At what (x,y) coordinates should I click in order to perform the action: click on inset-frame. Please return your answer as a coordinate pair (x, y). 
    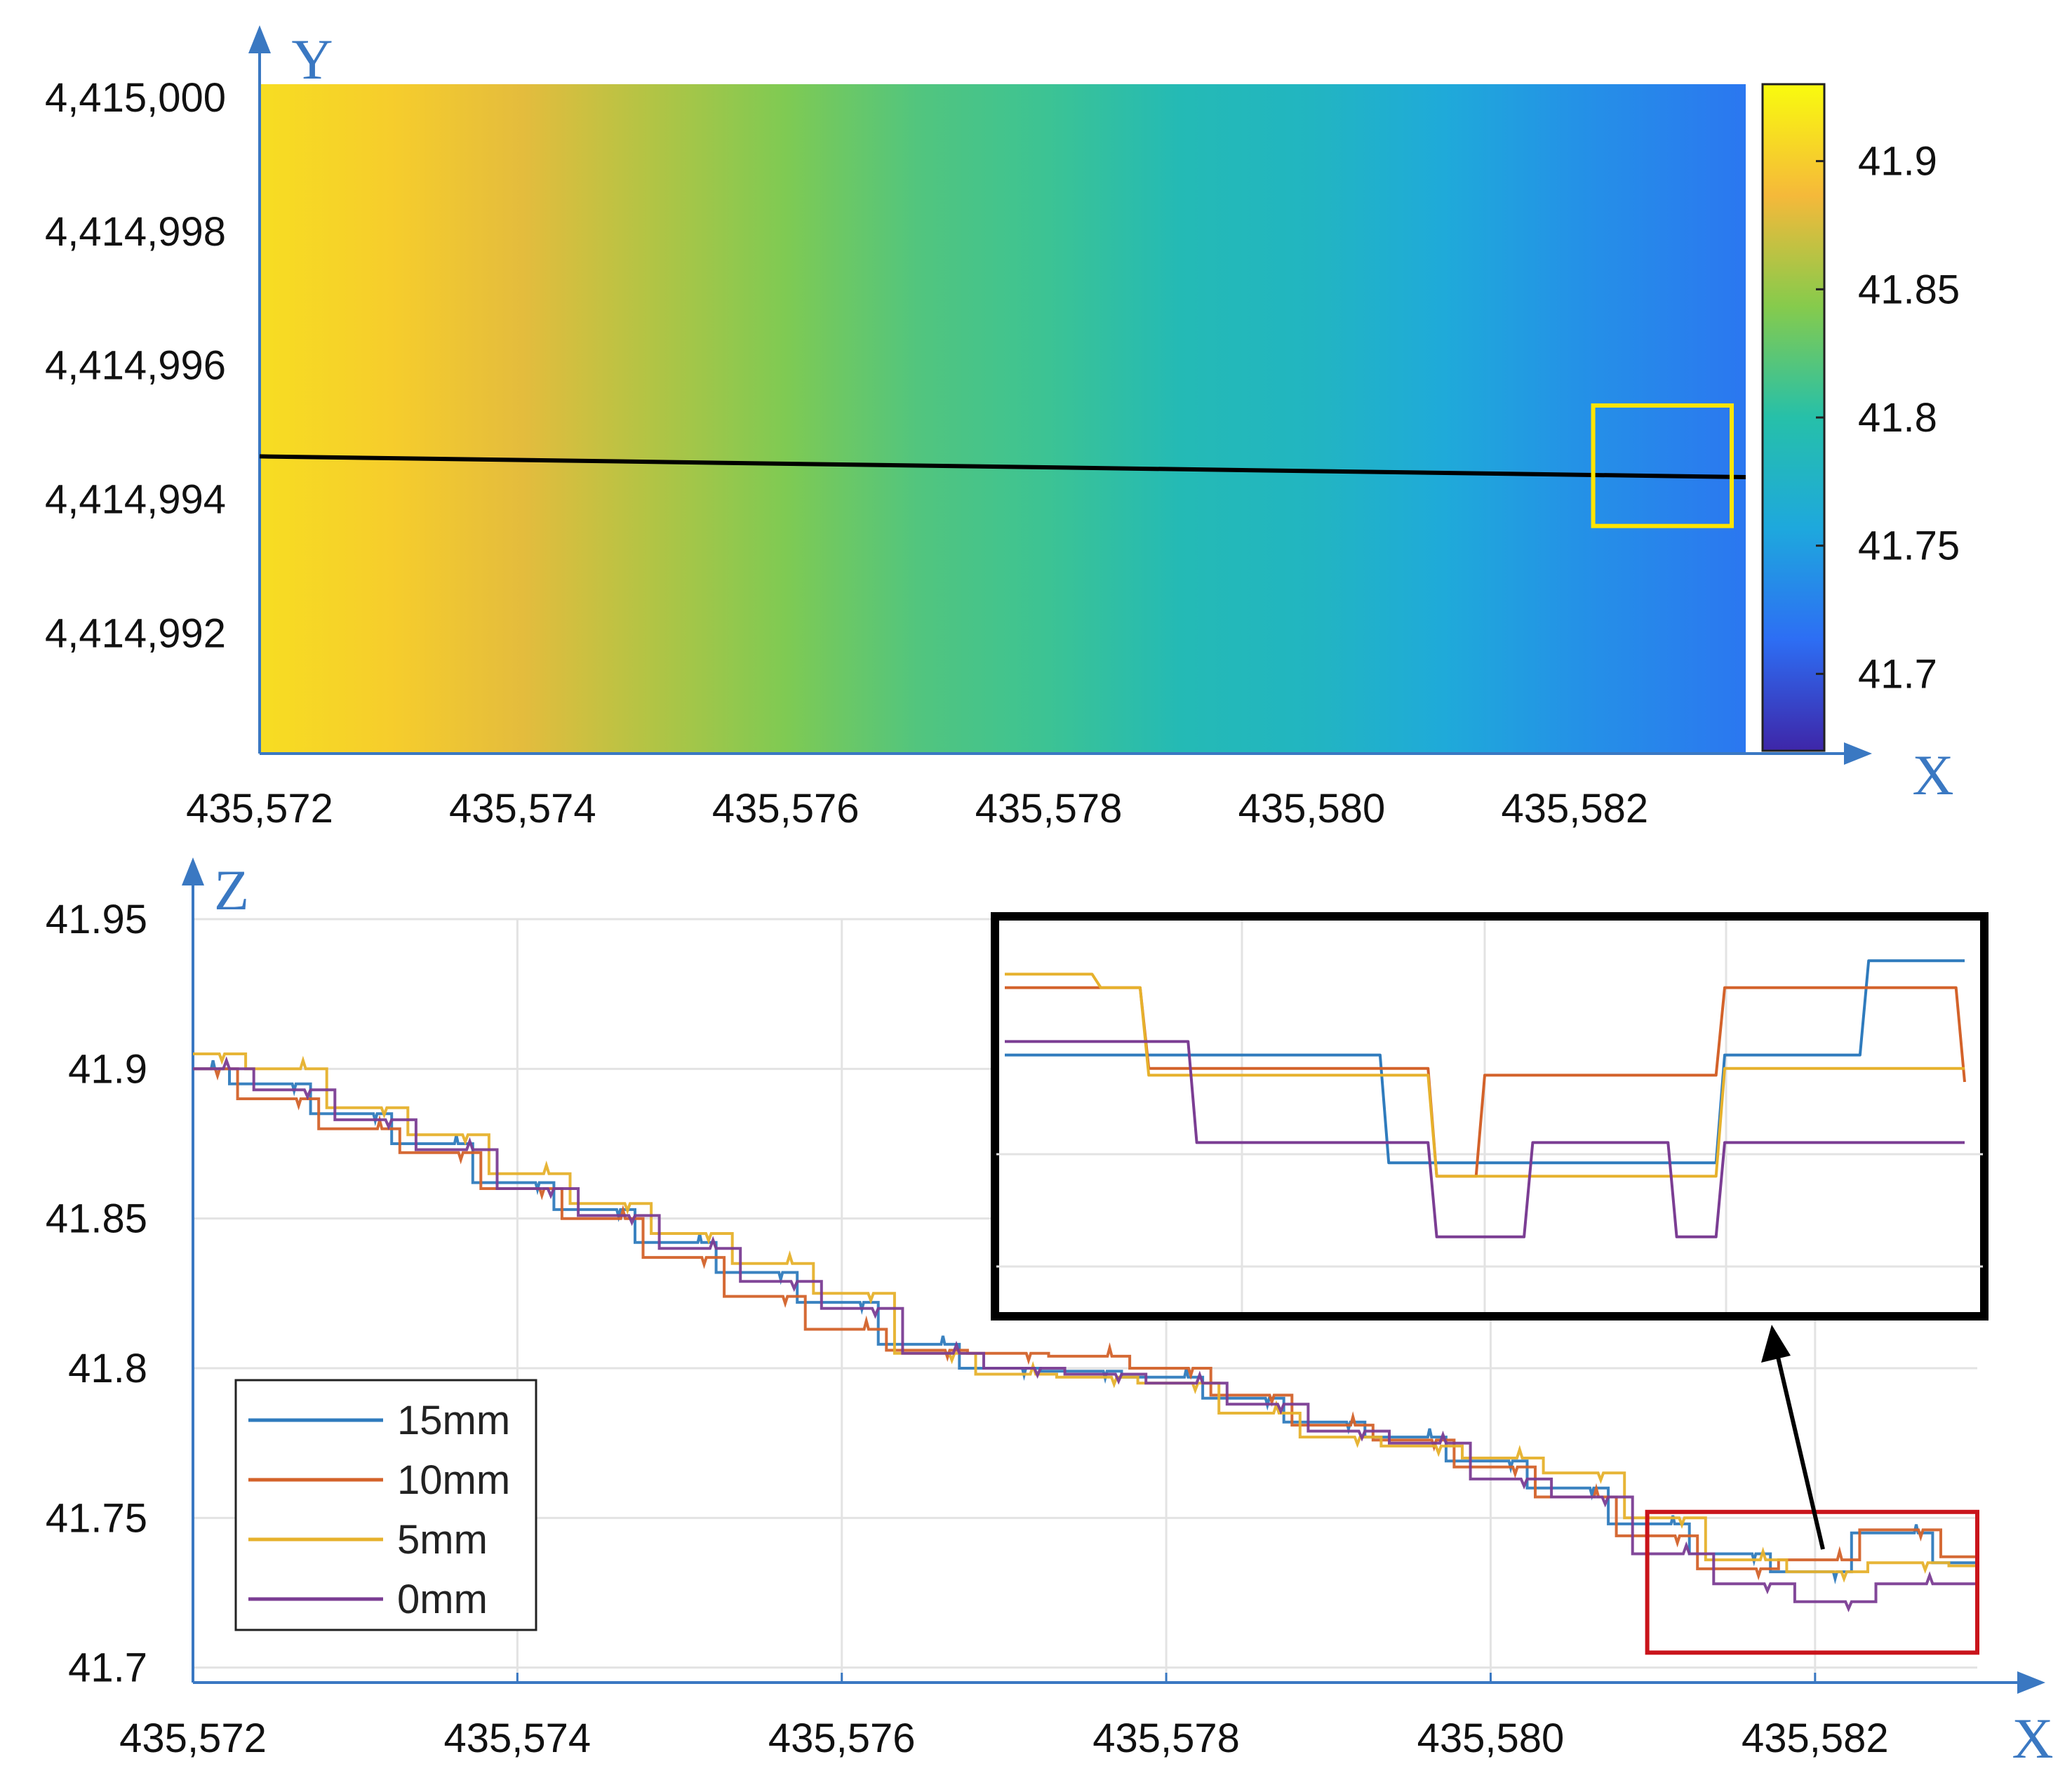
    Looking at the image, I should click on (1490, 1116).